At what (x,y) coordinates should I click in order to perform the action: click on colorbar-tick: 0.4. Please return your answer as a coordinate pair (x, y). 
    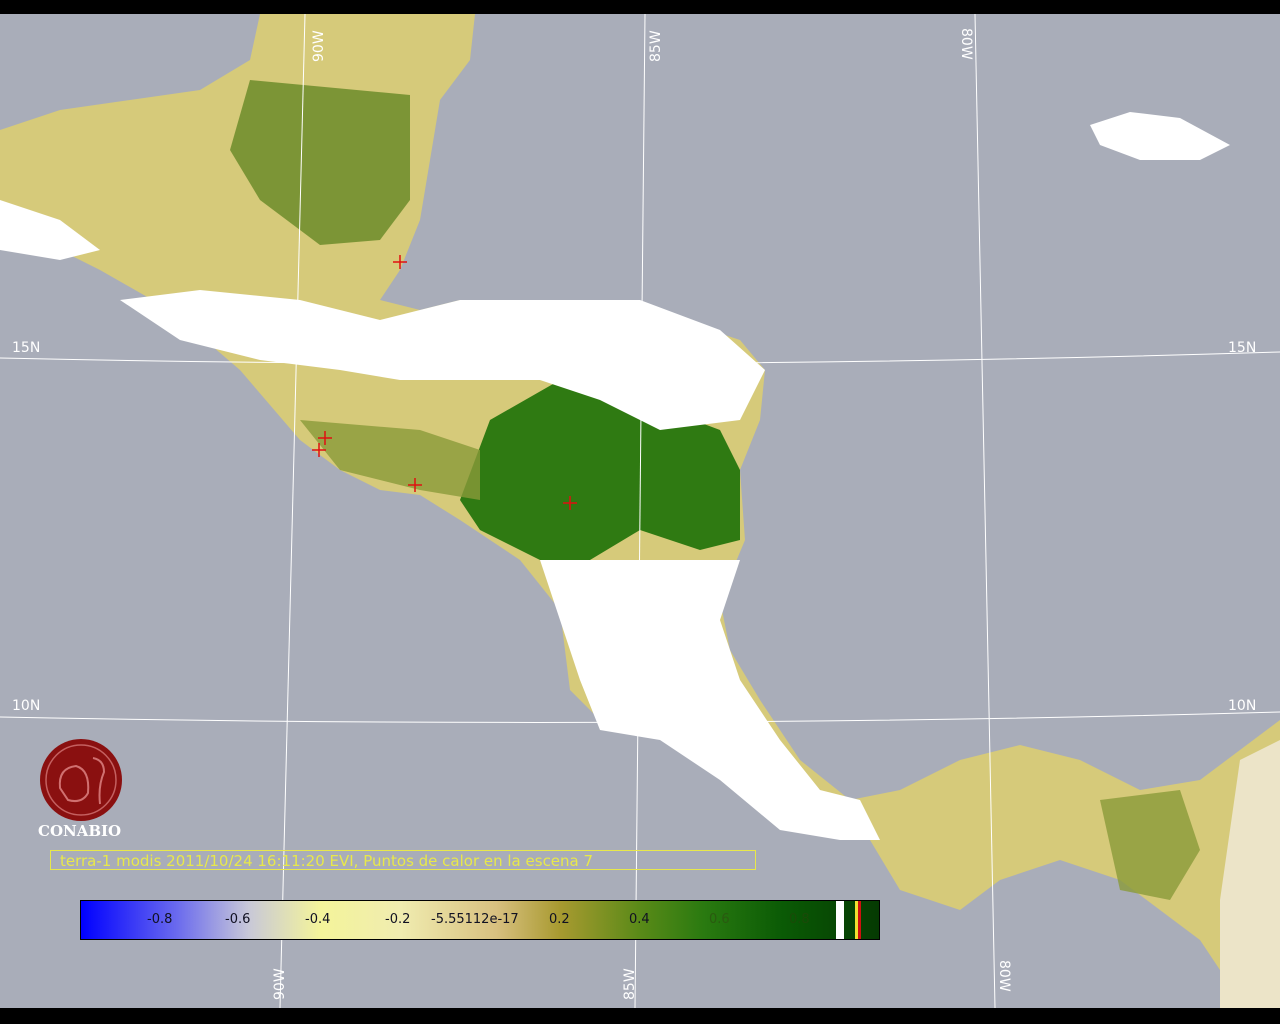
    Looking at the image, I should click on (639, 919).